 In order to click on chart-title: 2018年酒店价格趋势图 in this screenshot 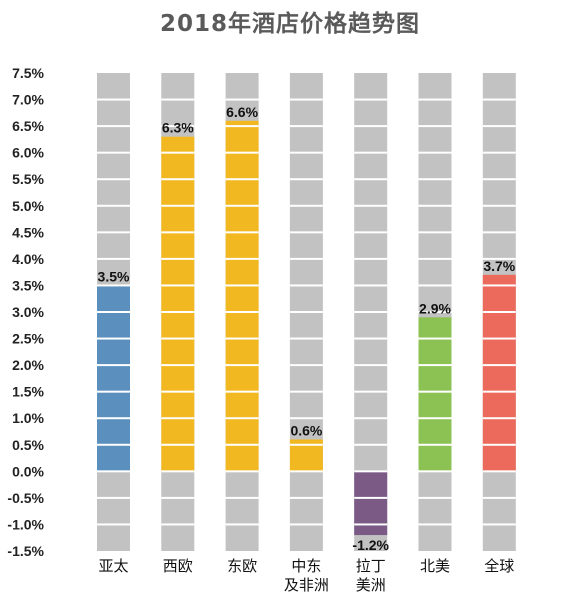, I will do `click(289, 24)`.